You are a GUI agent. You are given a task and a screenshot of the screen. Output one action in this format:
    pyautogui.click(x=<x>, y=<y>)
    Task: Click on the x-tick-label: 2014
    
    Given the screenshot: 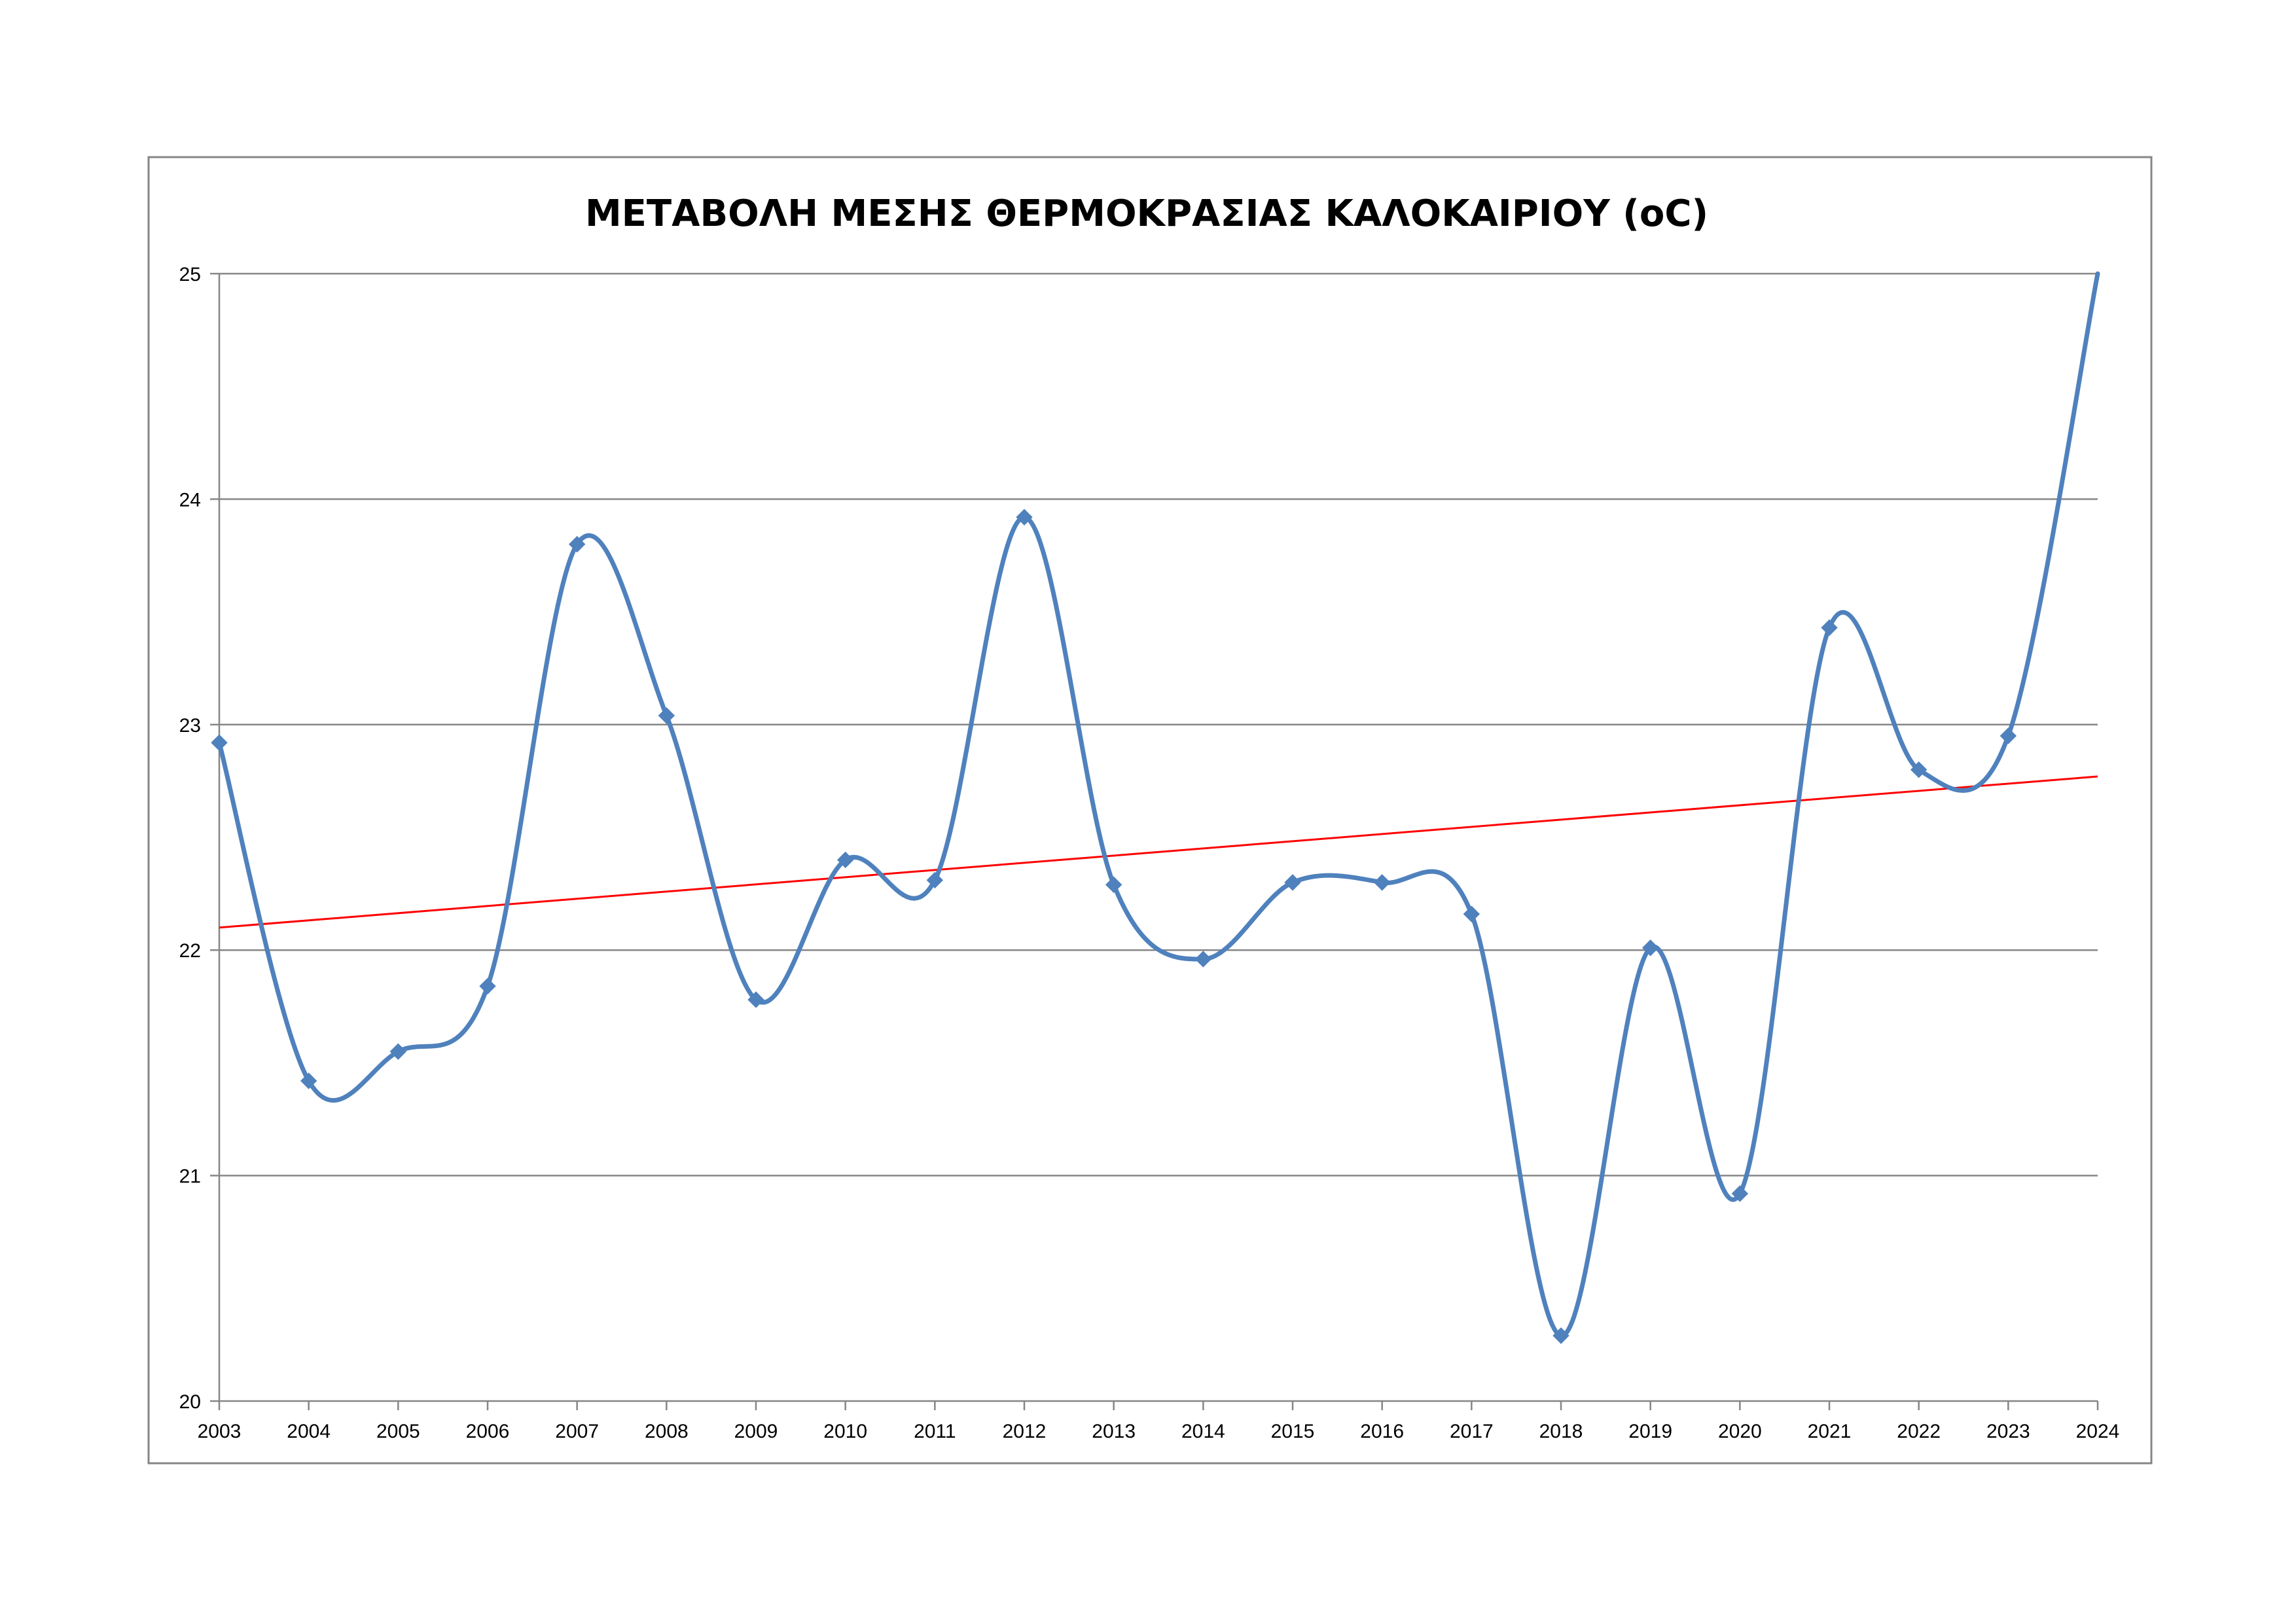 What is the action you would take?
    pyautogui.click(x=1203, y=1431)
    